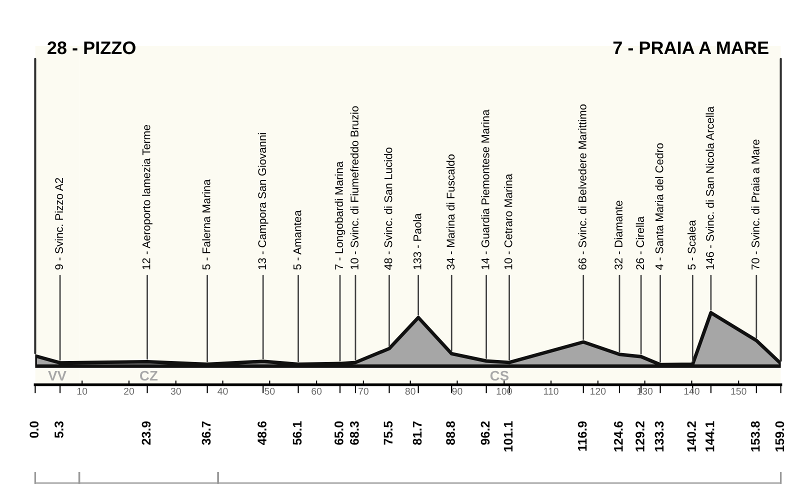 The image size is (800, 484). What do you see at coordinates (690, 48) in the screenshot?
I see `data-label: 7 - PRAIA A MARE` at bounding box center [690, 48].